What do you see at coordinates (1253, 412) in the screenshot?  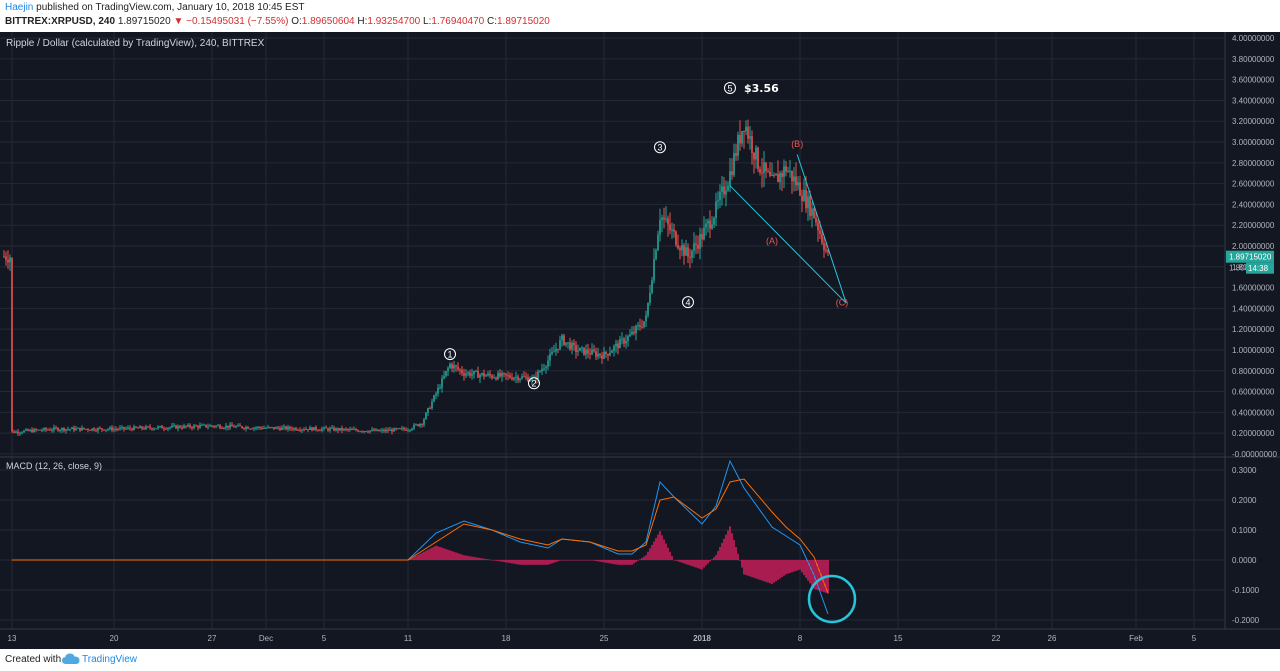 I see `price-tick-label: 0.40000000` at bounding box center [1253, 412].